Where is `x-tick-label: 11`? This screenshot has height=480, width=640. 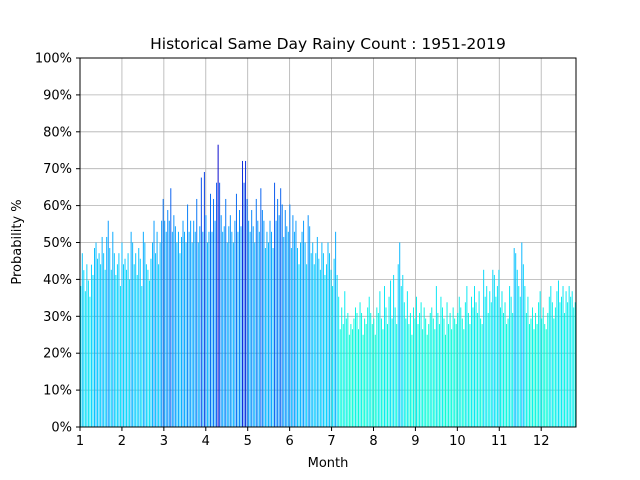
x-tick-label: 11 is located at coordinates (499, 441).